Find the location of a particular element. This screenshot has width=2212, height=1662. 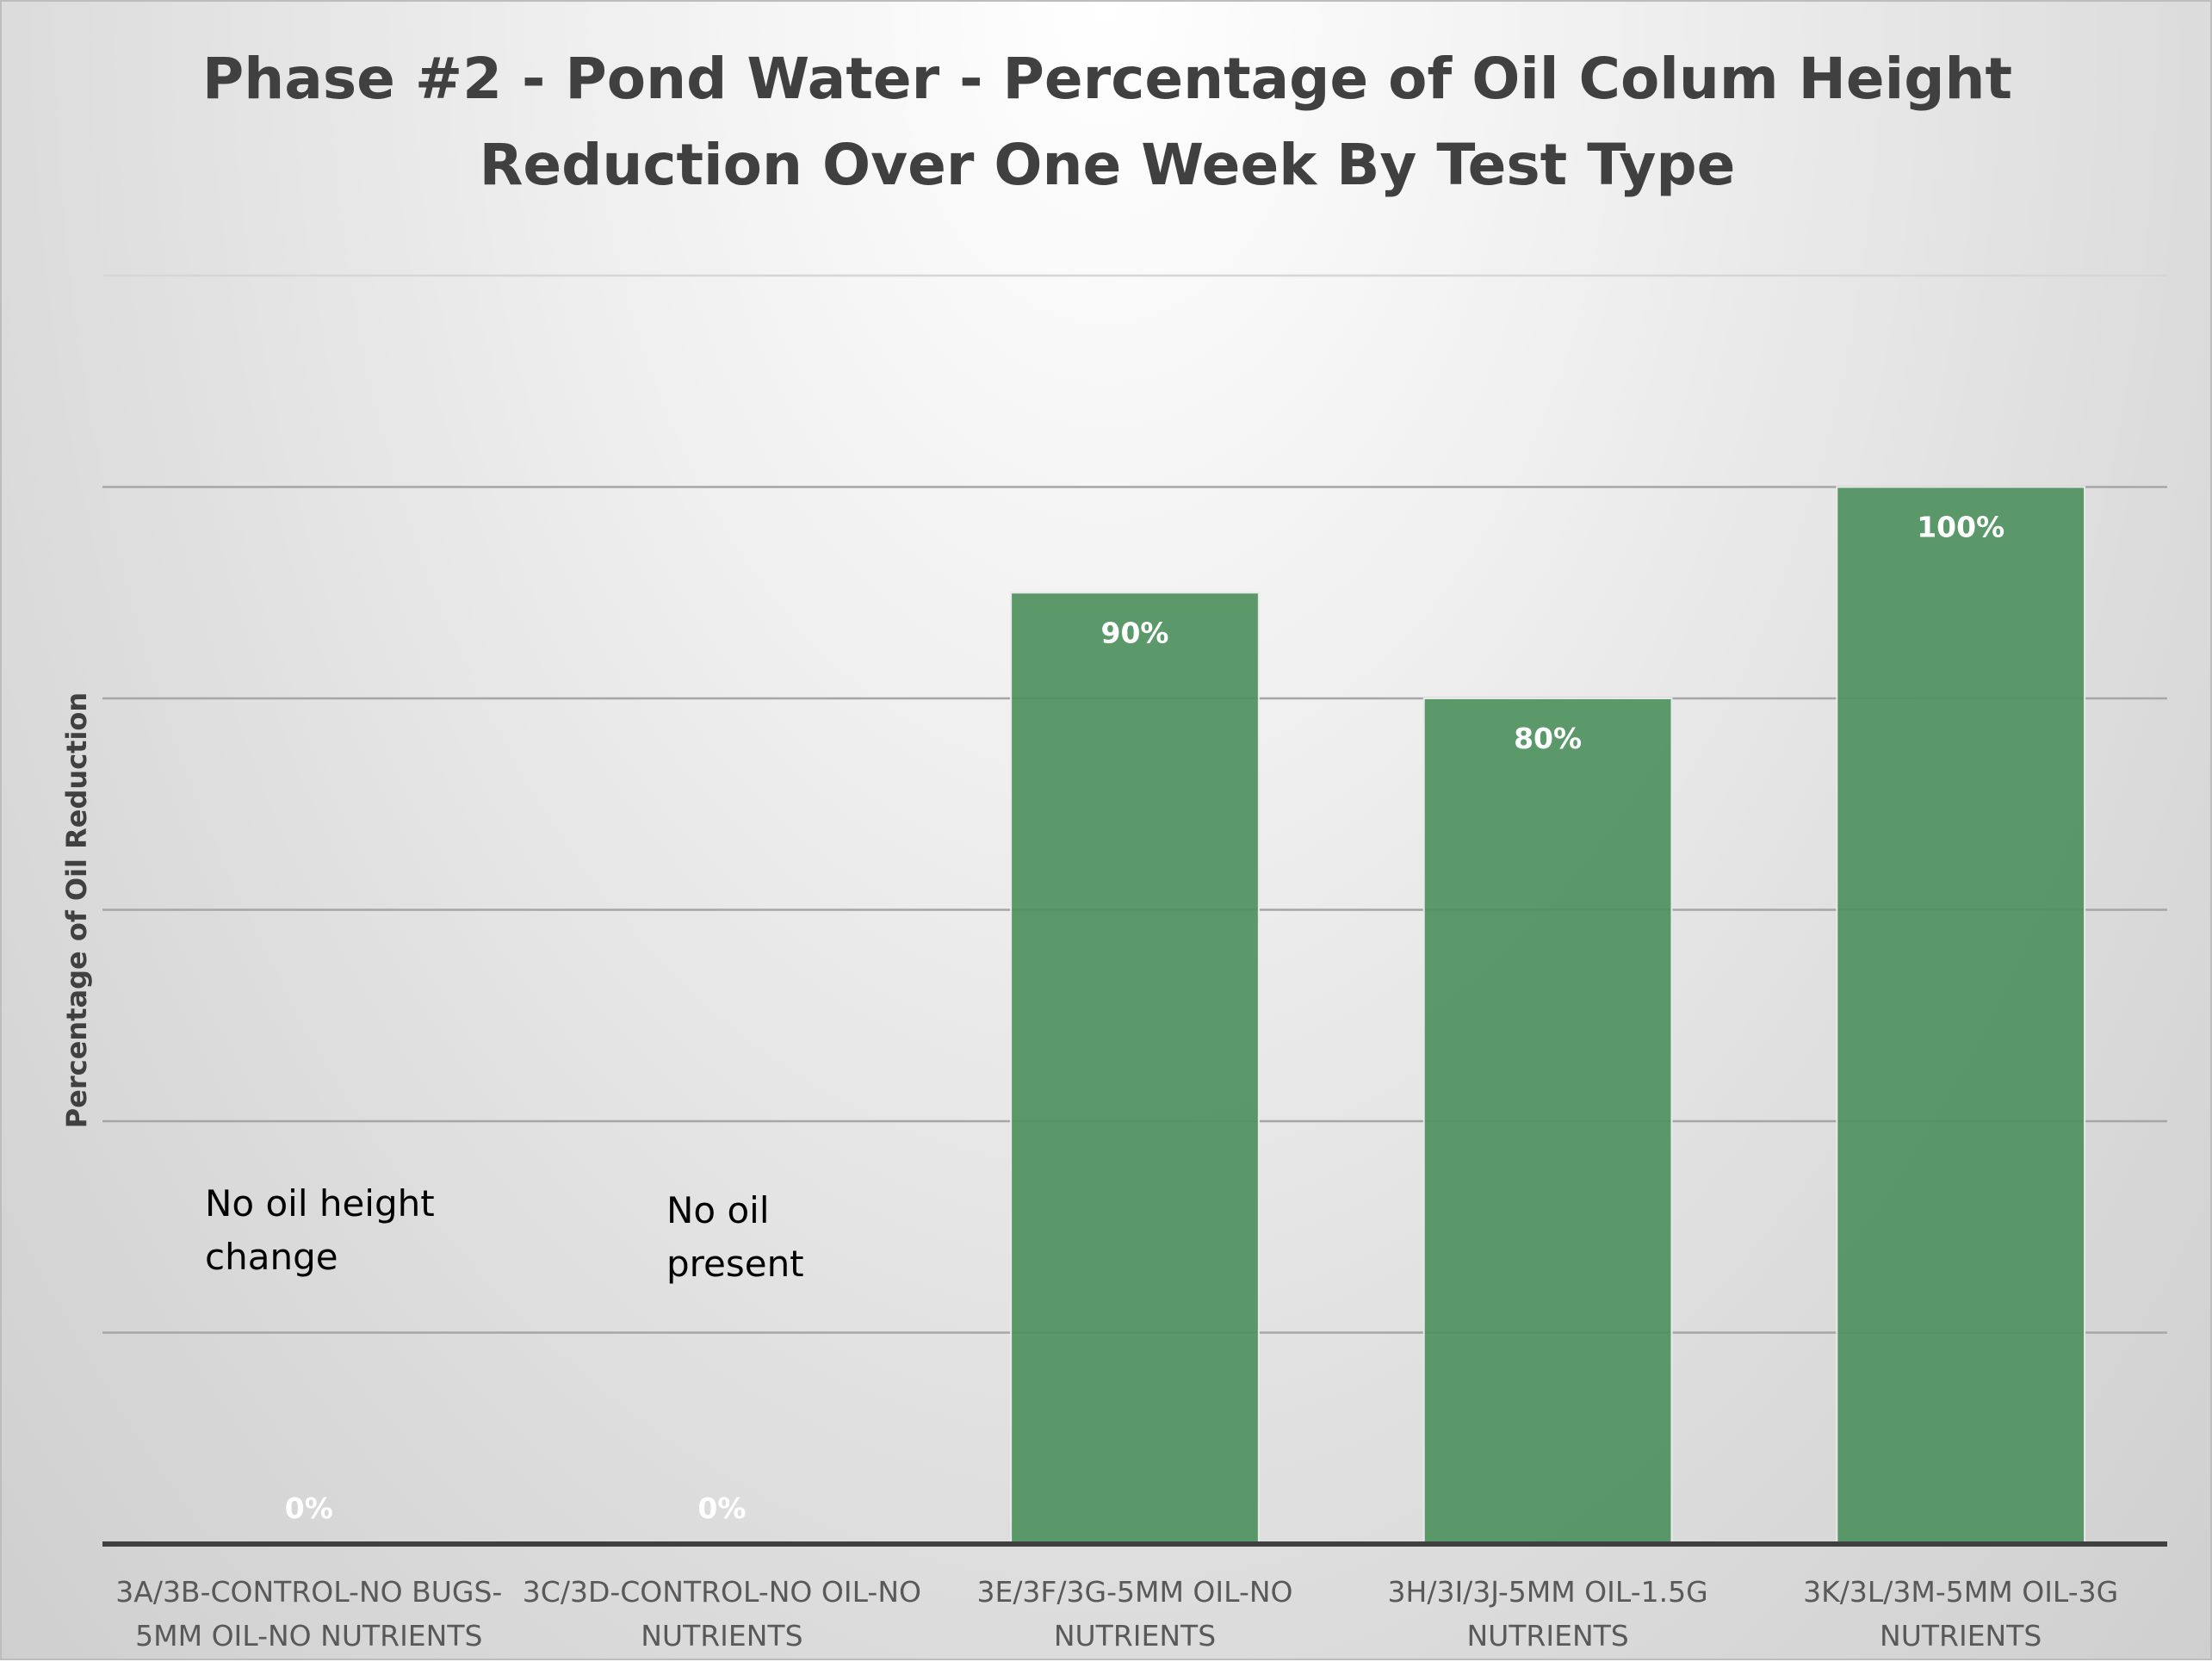

annotation-text: No oil is located at coordinates (718, 1210).